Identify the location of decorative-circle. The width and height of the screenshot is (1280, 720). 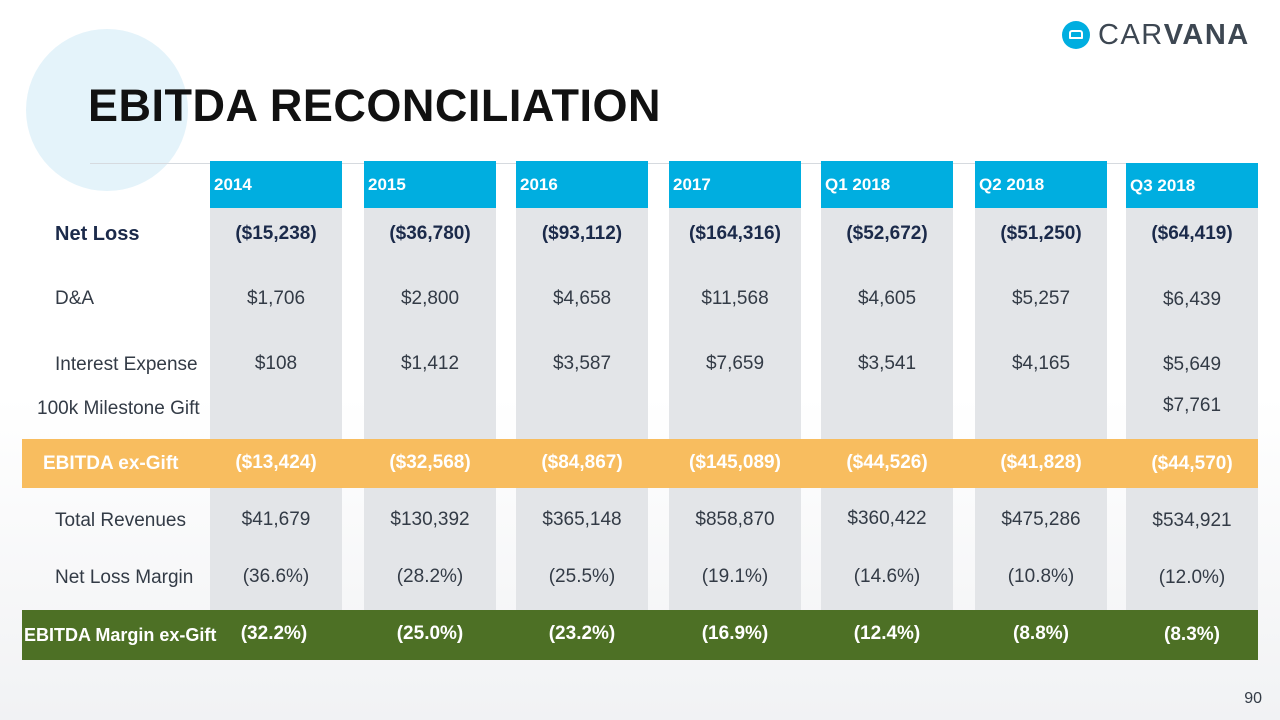
(107, 110).